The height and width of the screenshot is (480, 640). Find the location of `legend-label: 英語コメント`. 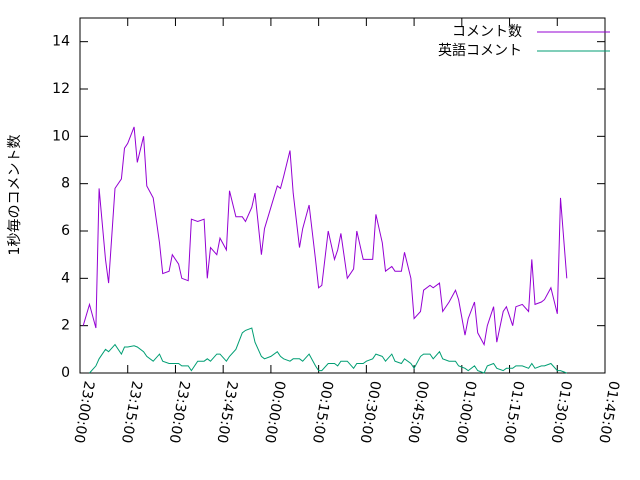

legend-label: 英語コメント is located at coordinates (480, 50).